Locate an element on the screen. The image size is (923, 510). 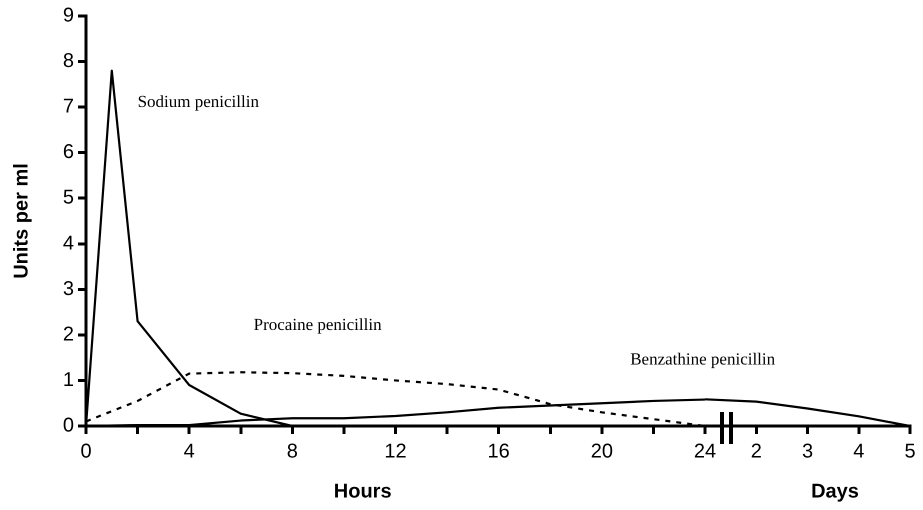
x-axis-title: Days is located at coordinates (835, 491).